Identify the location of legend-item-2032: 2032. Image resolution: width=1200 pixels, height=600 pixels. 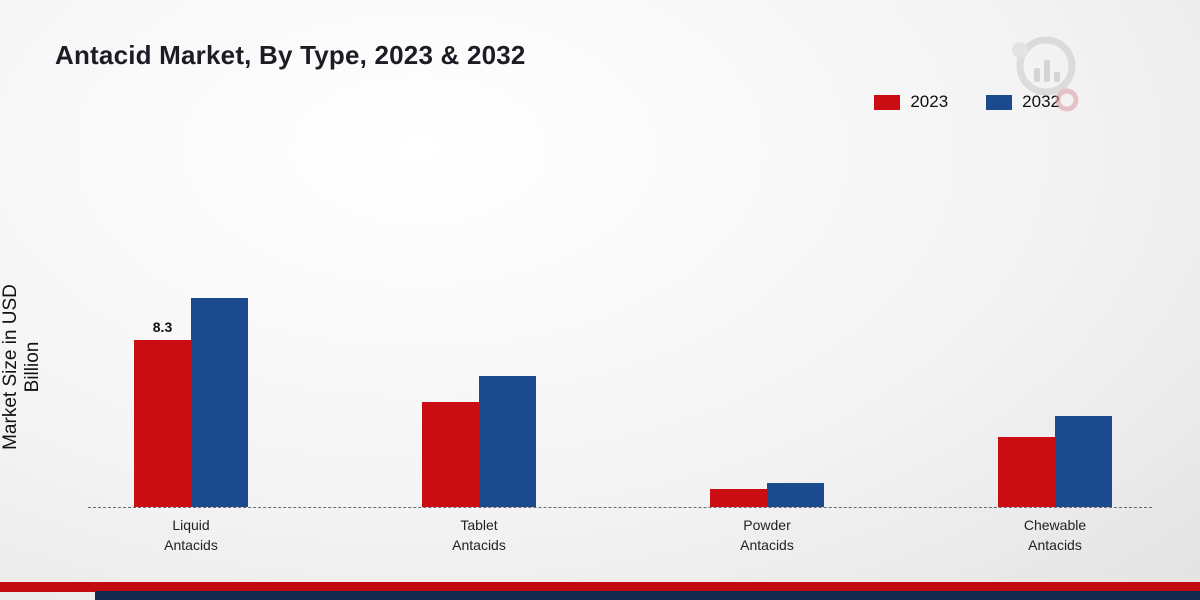
(1023, 102).